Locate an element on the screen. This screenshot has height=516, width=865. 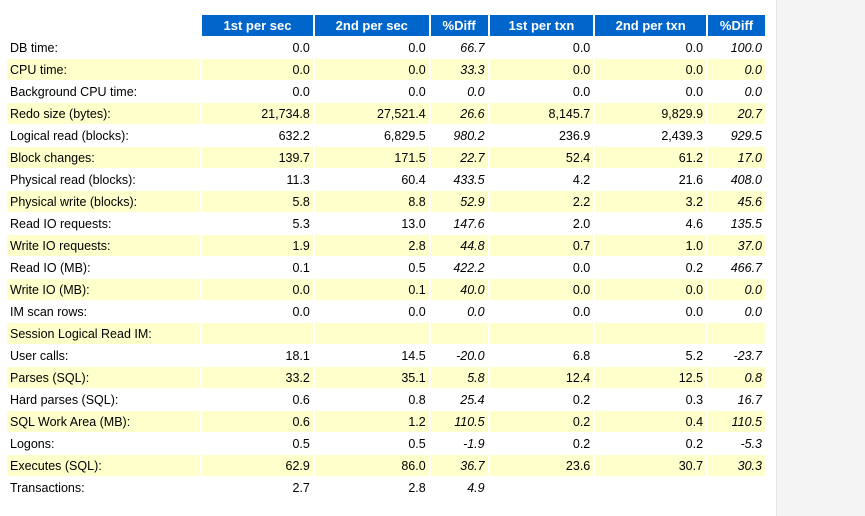
column-header: 2nd per txn is located at coordinates (651, 25).